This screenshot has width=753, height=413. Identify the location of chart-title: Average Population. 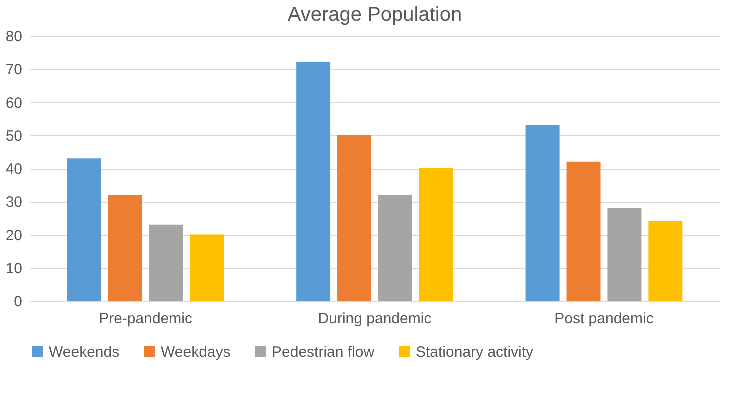
(375, 15).